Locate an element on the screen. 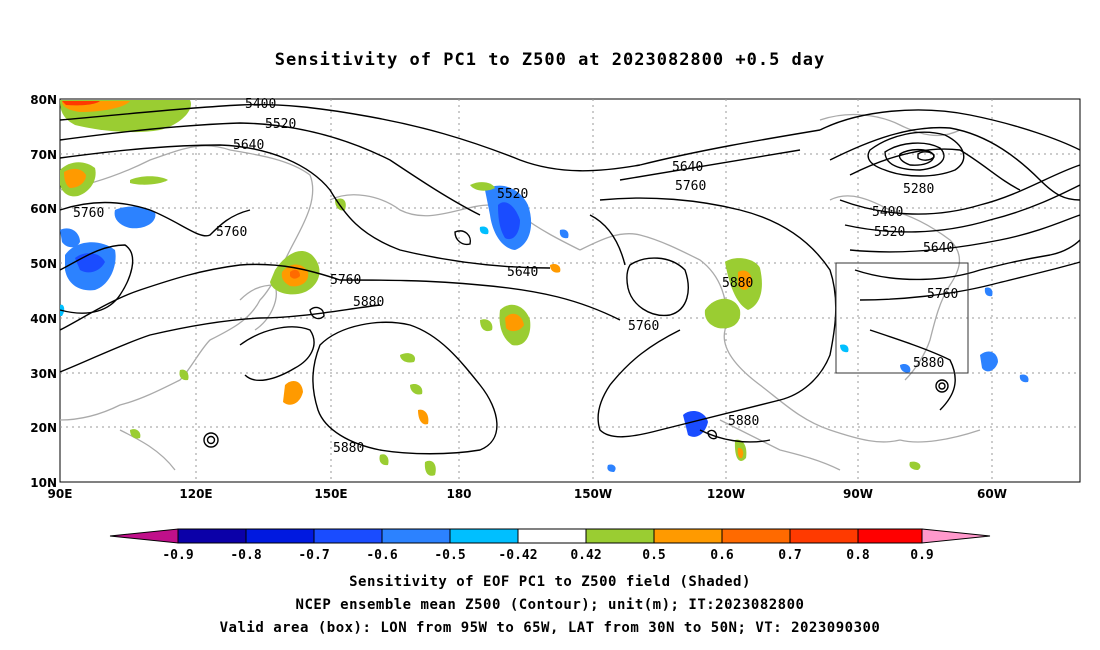 The width and height of the screenshot is (1100, 650). colorbar-label: -0.9 is located at coordinates (177, 555).